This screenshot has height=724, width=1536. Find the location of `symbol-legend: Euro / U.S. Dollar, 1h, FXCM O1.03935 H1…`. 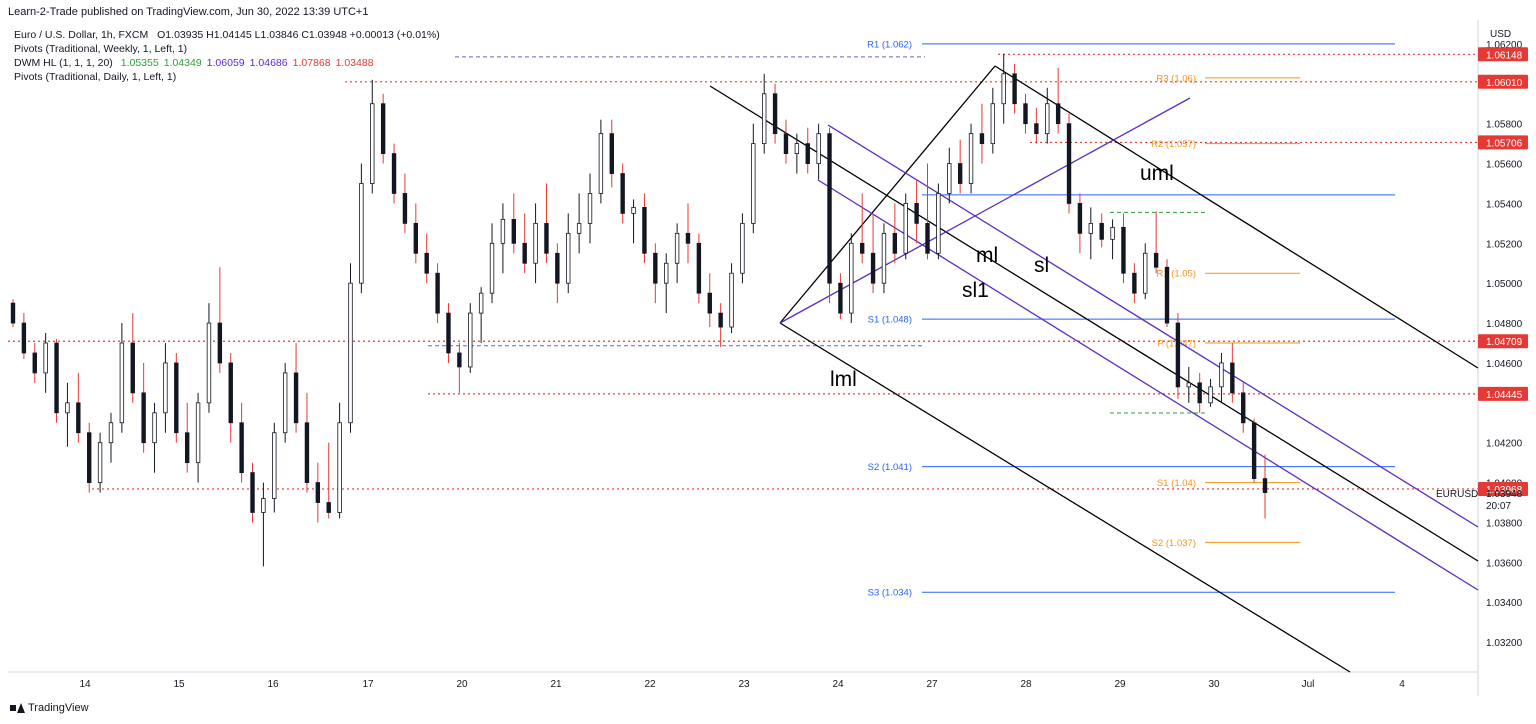

symbol-legend: Euro / U.S. Dollar, 1h, FXCM O1.03935 H1… is located at coordinates (227, 35).